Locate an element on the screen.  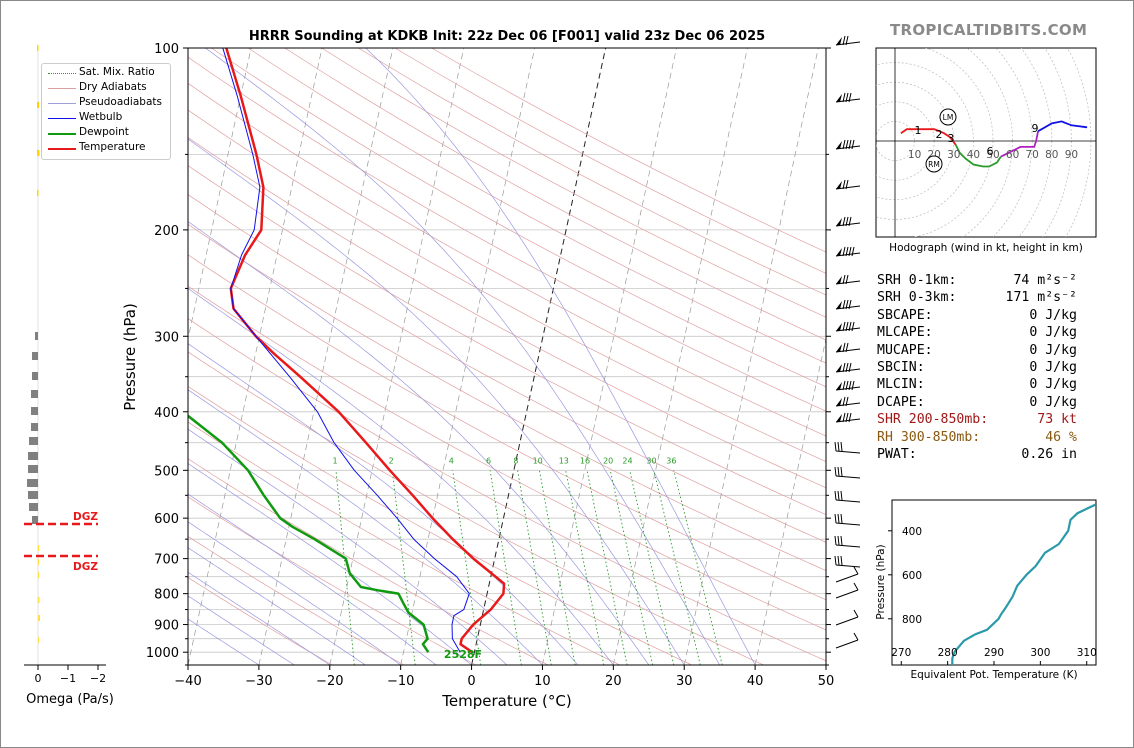
y-tick-label: 500 is located at coordinates (166, 471).